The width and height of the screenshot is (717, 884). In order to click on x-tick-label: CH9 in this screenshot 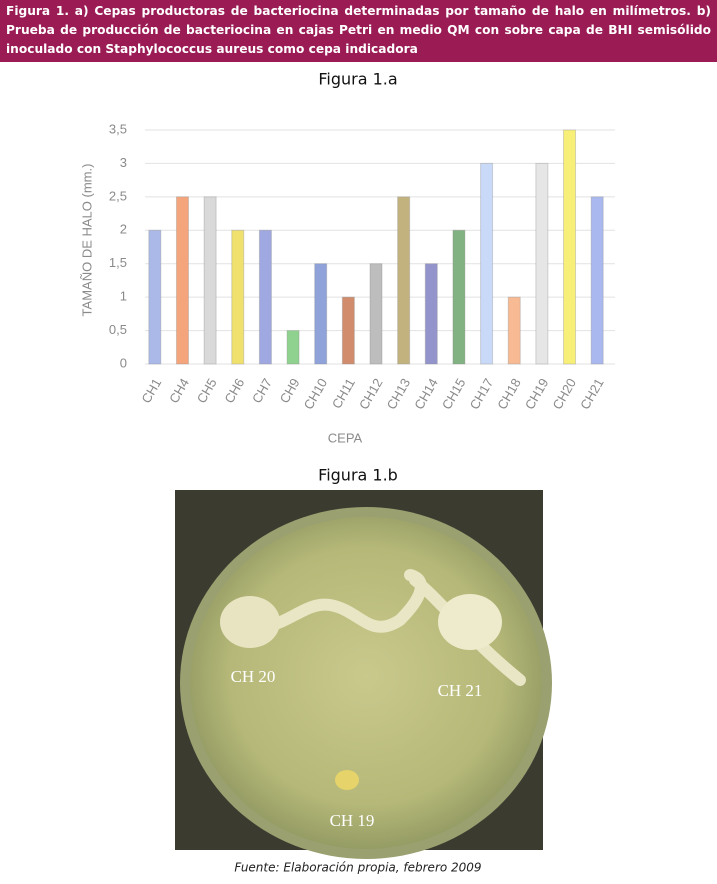, I will do `click(290, 391)`.